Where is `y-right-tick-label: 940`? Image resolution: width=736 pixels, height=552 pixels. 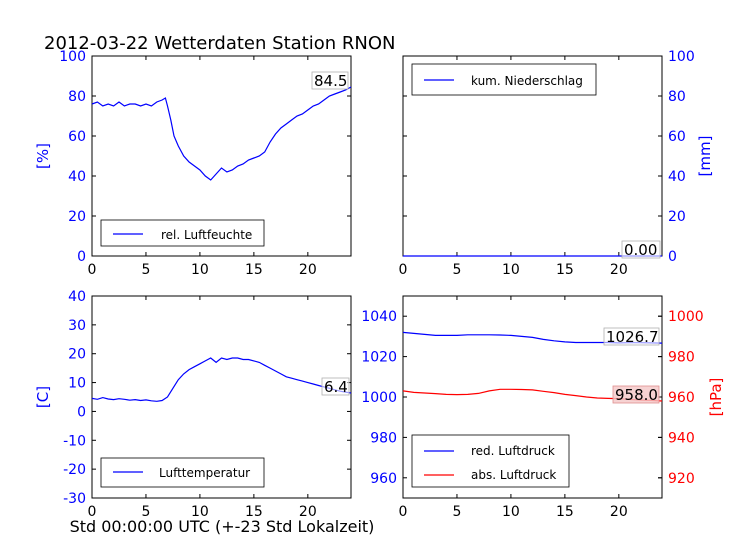
y-right-tick-label: 940 is located at coordinates (681, 438).